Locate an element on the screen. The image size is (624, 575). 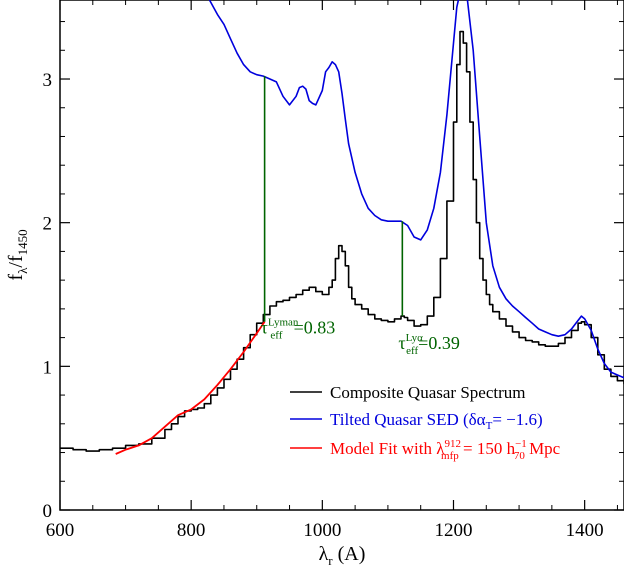
tau-annotation: τLyman eff =0.83 is located at coordinates (298, 328).